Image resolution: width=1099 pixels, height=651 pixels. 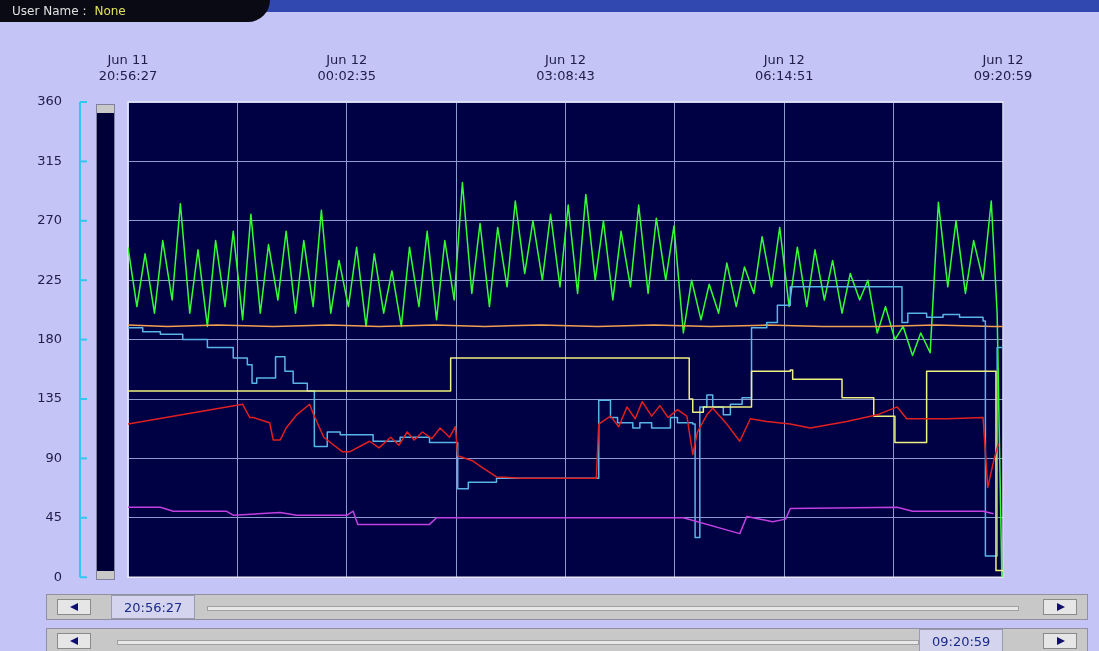 I want to click on y-tick-label: 180, so click(x=49, y=338).